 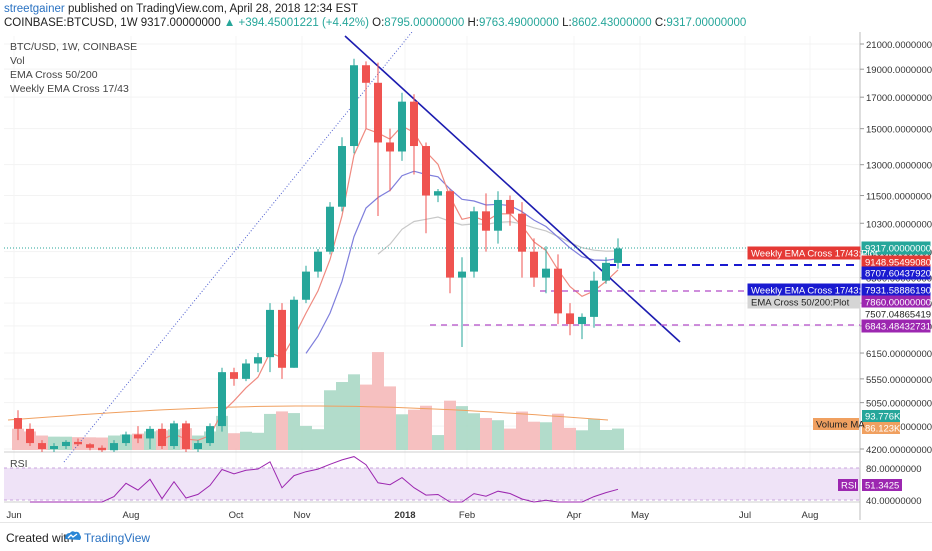 I want to click on high-label: H:, so click(x=473, y=23).